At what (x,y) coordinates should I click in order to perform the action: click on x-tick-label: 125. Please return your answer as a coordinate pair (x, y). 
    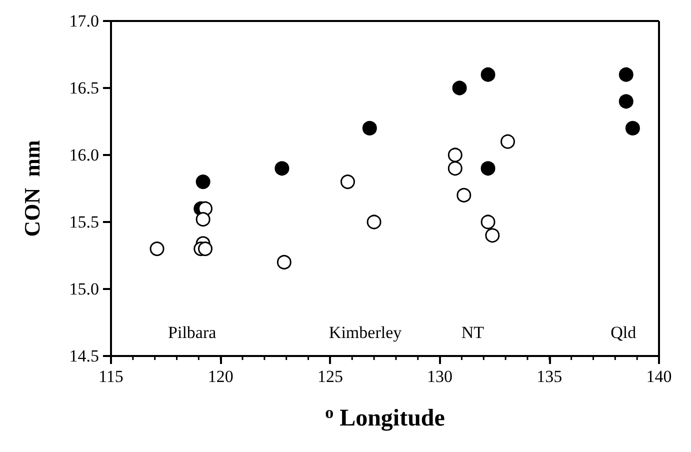
    Looking at the image, I should click on (330, 376).